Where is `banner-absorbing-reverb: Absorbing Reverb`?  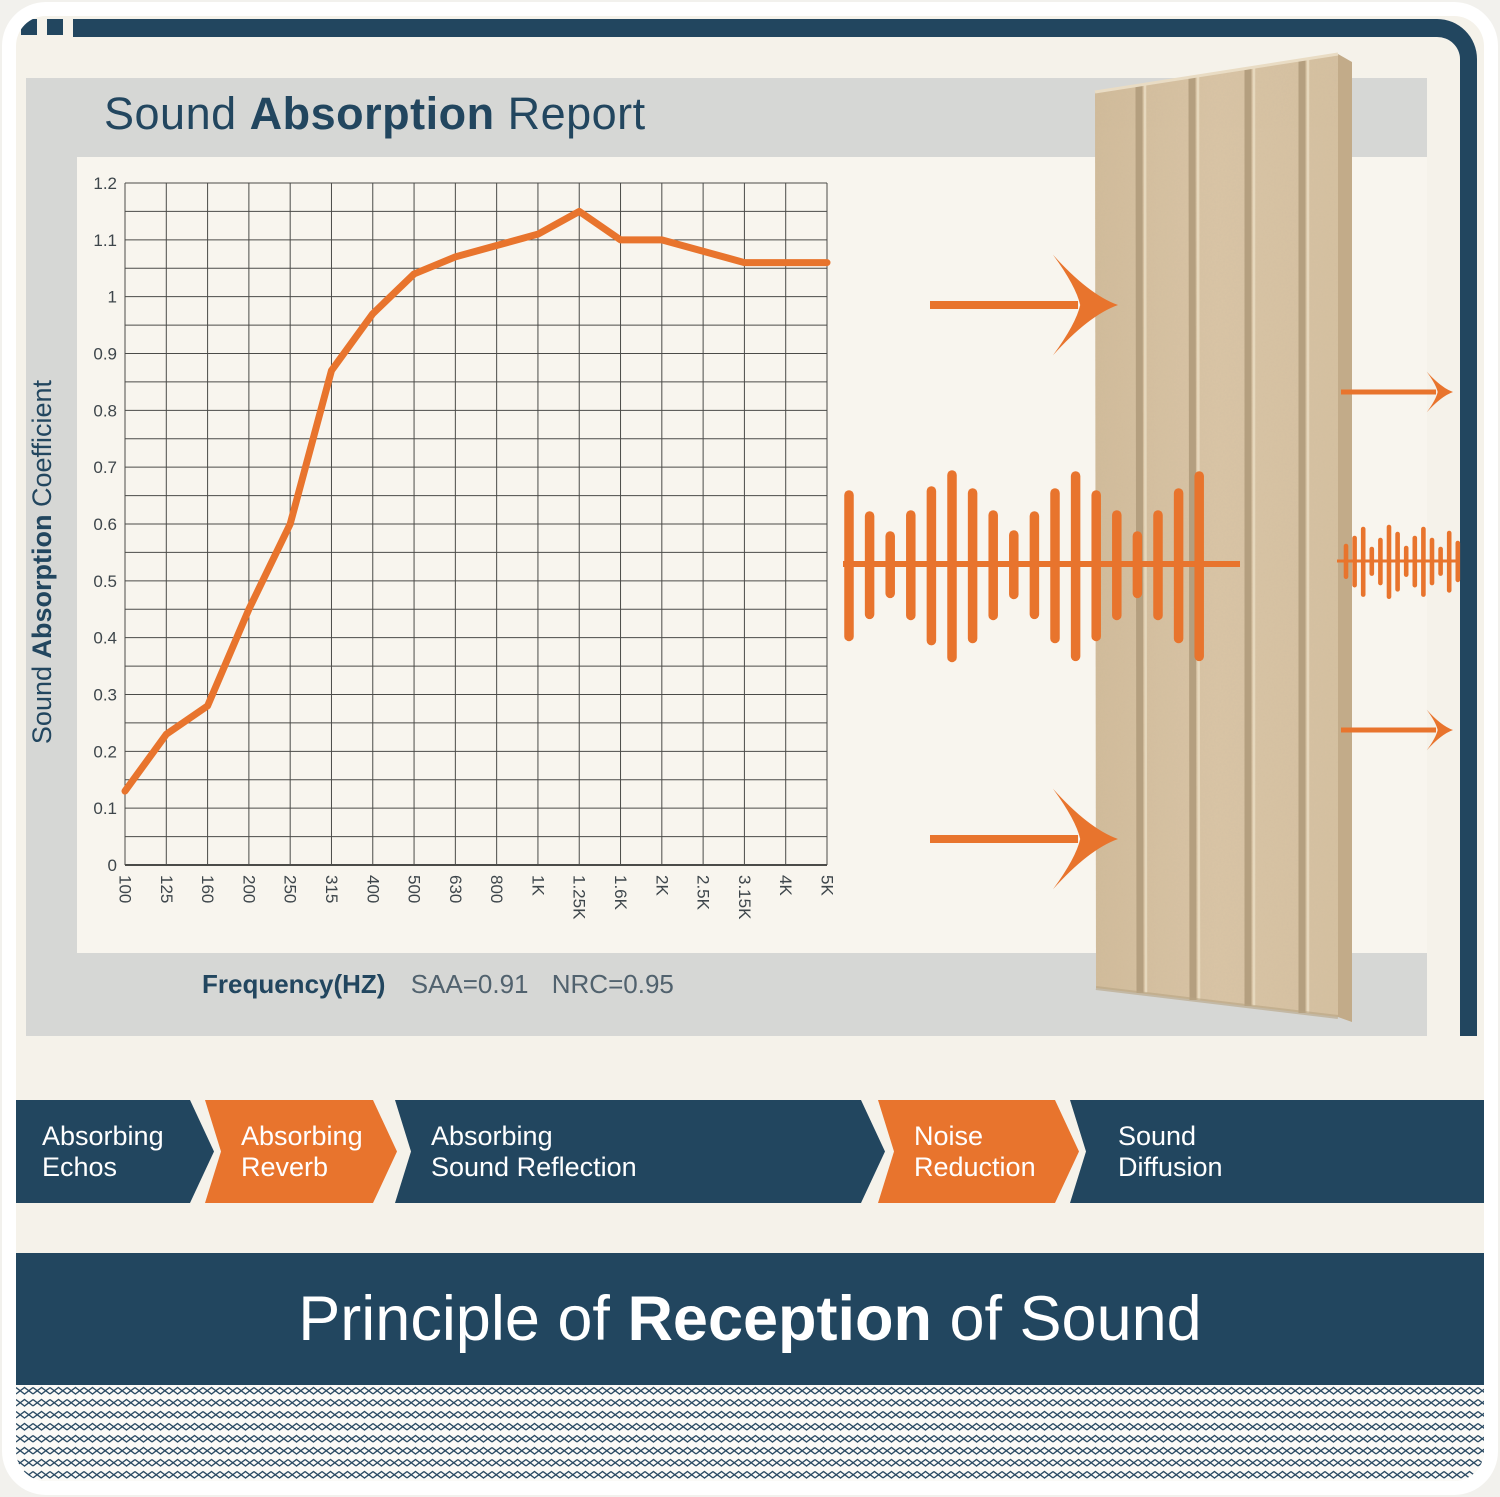
banner-absorbing-reverb: Absorbing Reverb is located at coordinates (301, 1151).